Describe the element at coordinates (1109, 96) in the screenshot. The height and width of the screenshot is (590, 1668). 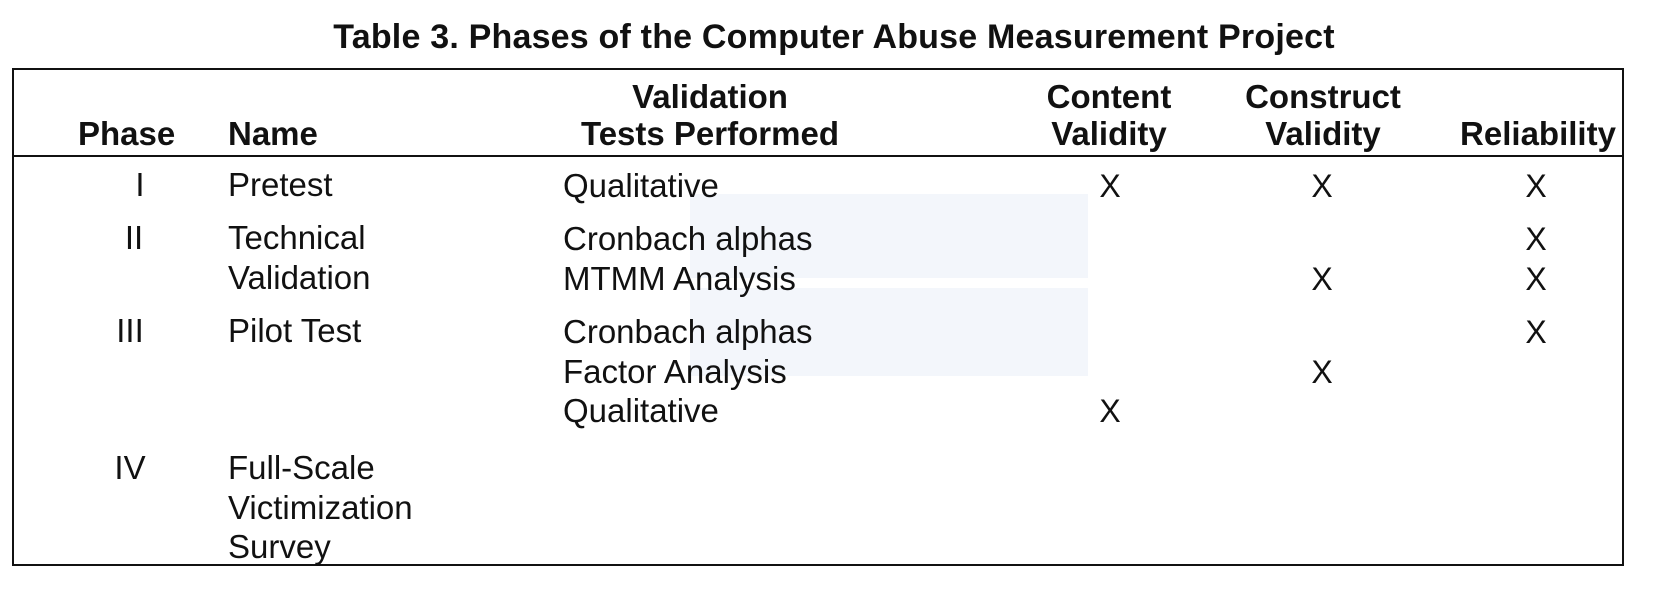
I see `header-content-line1: Content` at that location.